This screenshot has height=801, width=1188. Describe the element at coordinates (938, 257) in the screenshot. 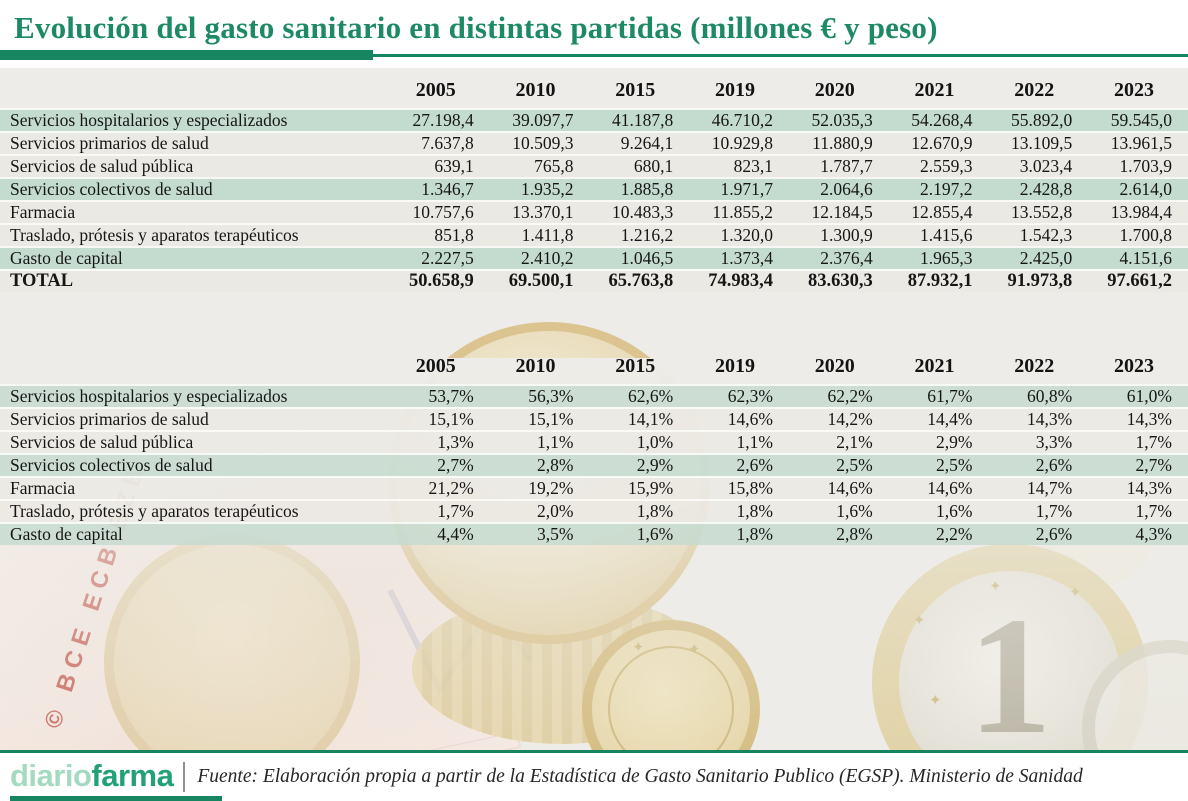

I see `data-cell: 1.965,3` at that location.